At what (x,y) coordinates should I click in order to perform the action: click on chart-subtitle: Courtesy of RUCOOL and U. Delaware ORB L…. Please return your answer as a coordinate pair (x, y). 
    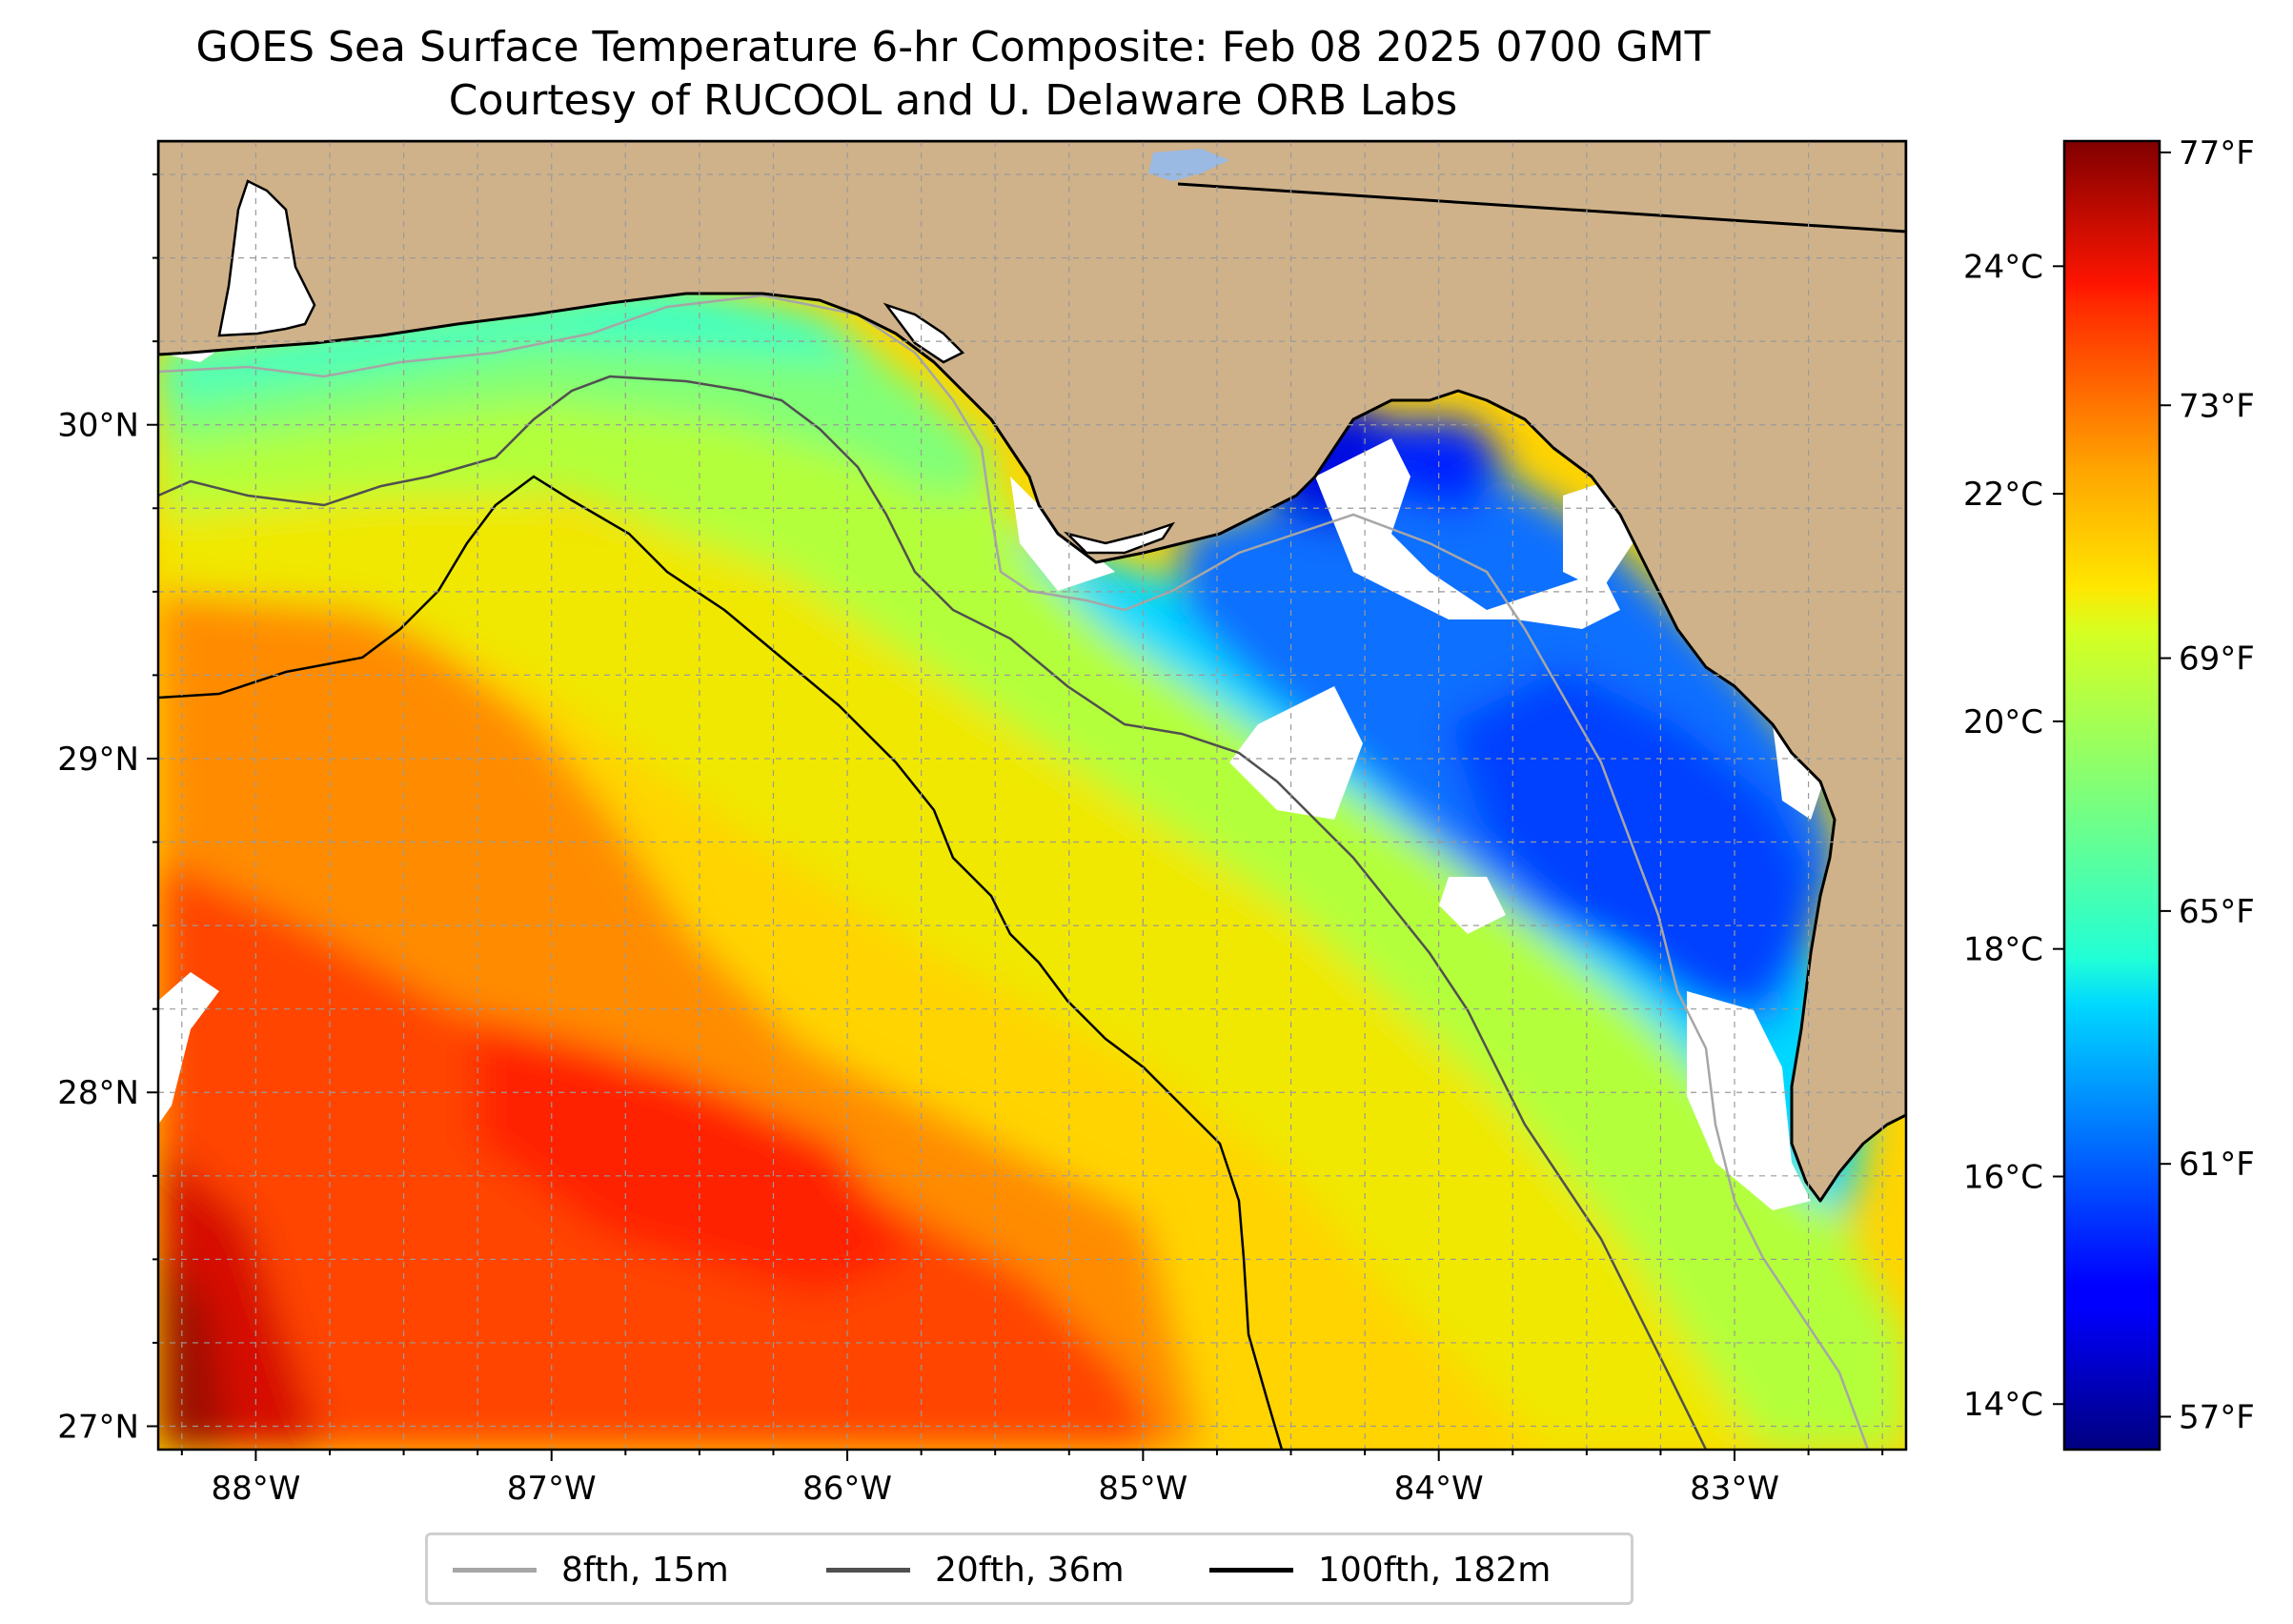
    Looking at the image, I should click on (953, 100).